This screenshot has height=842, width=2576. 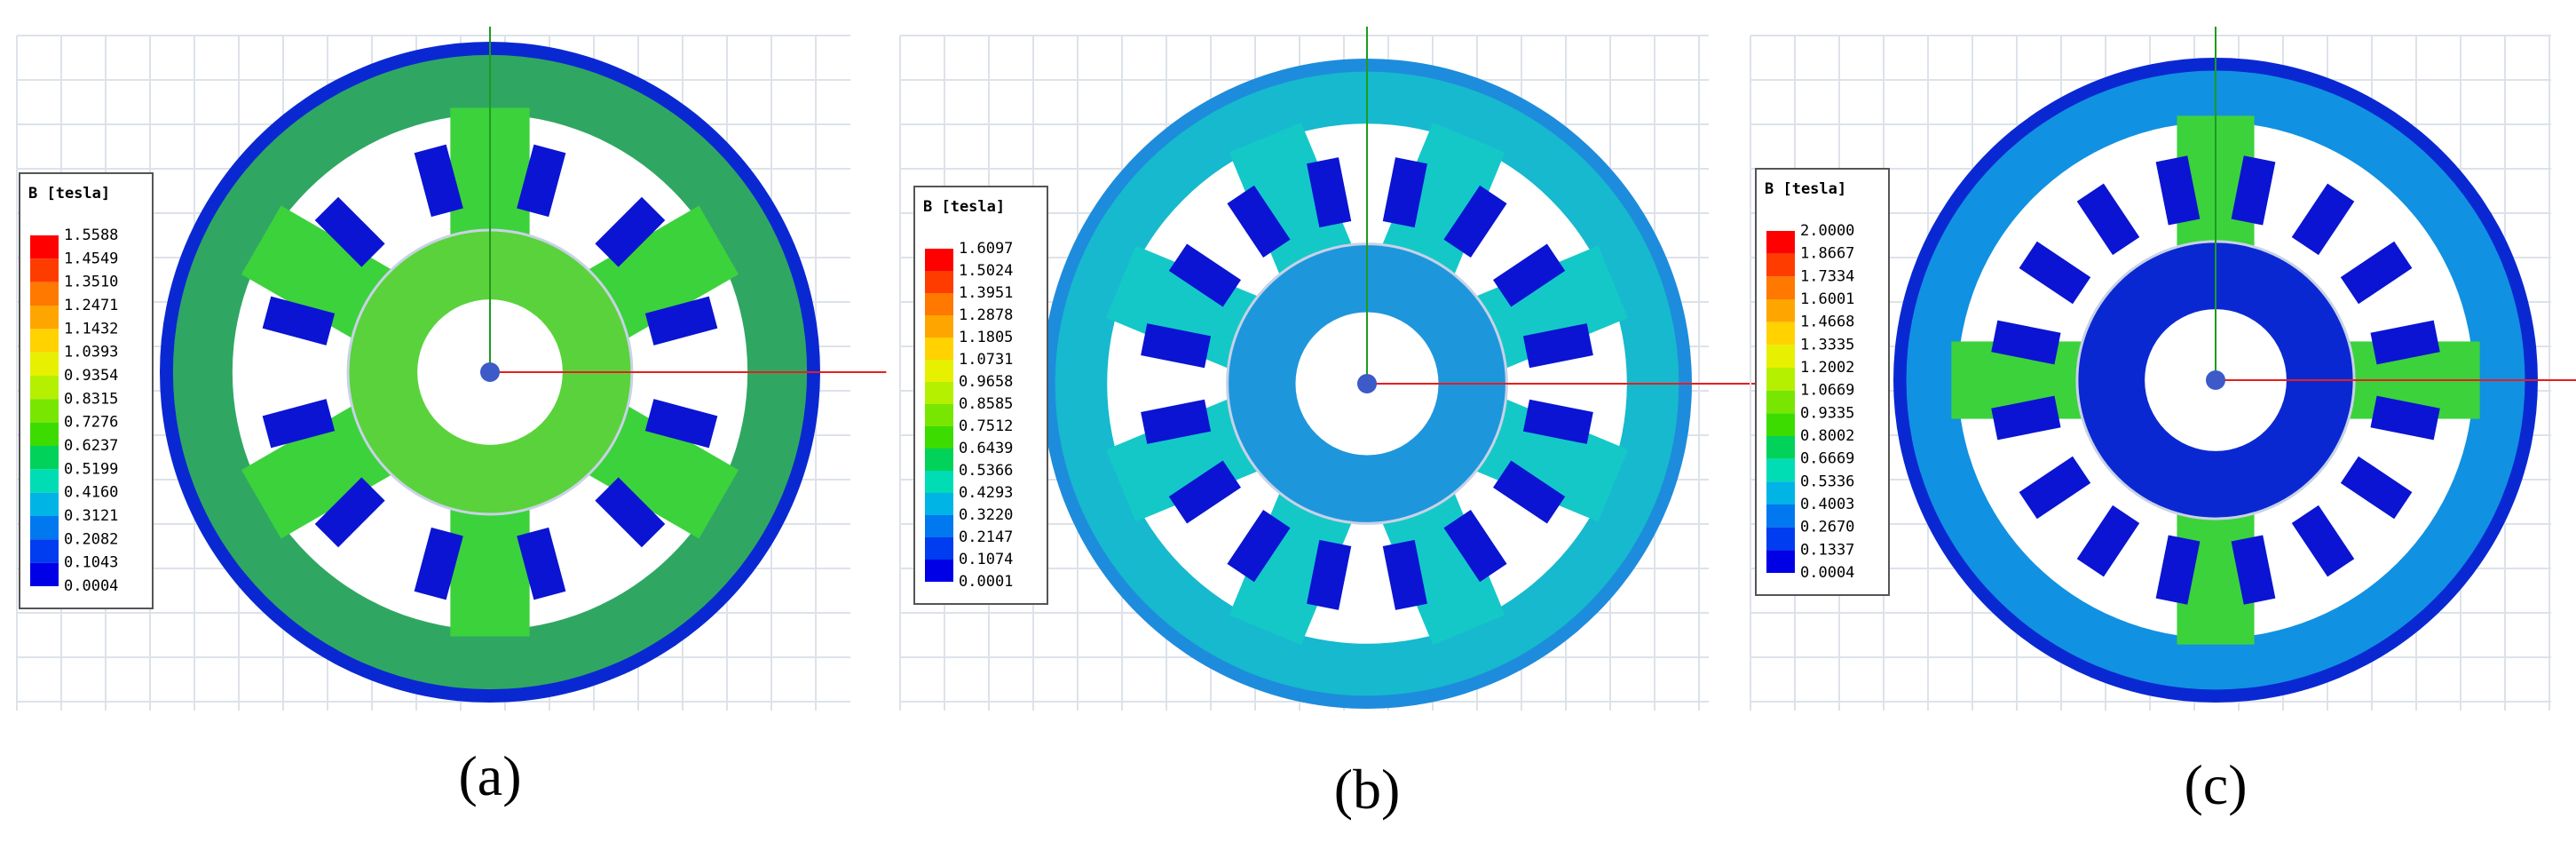 I want to click on legend-value: 0.8315, so click(x=91, y=399).